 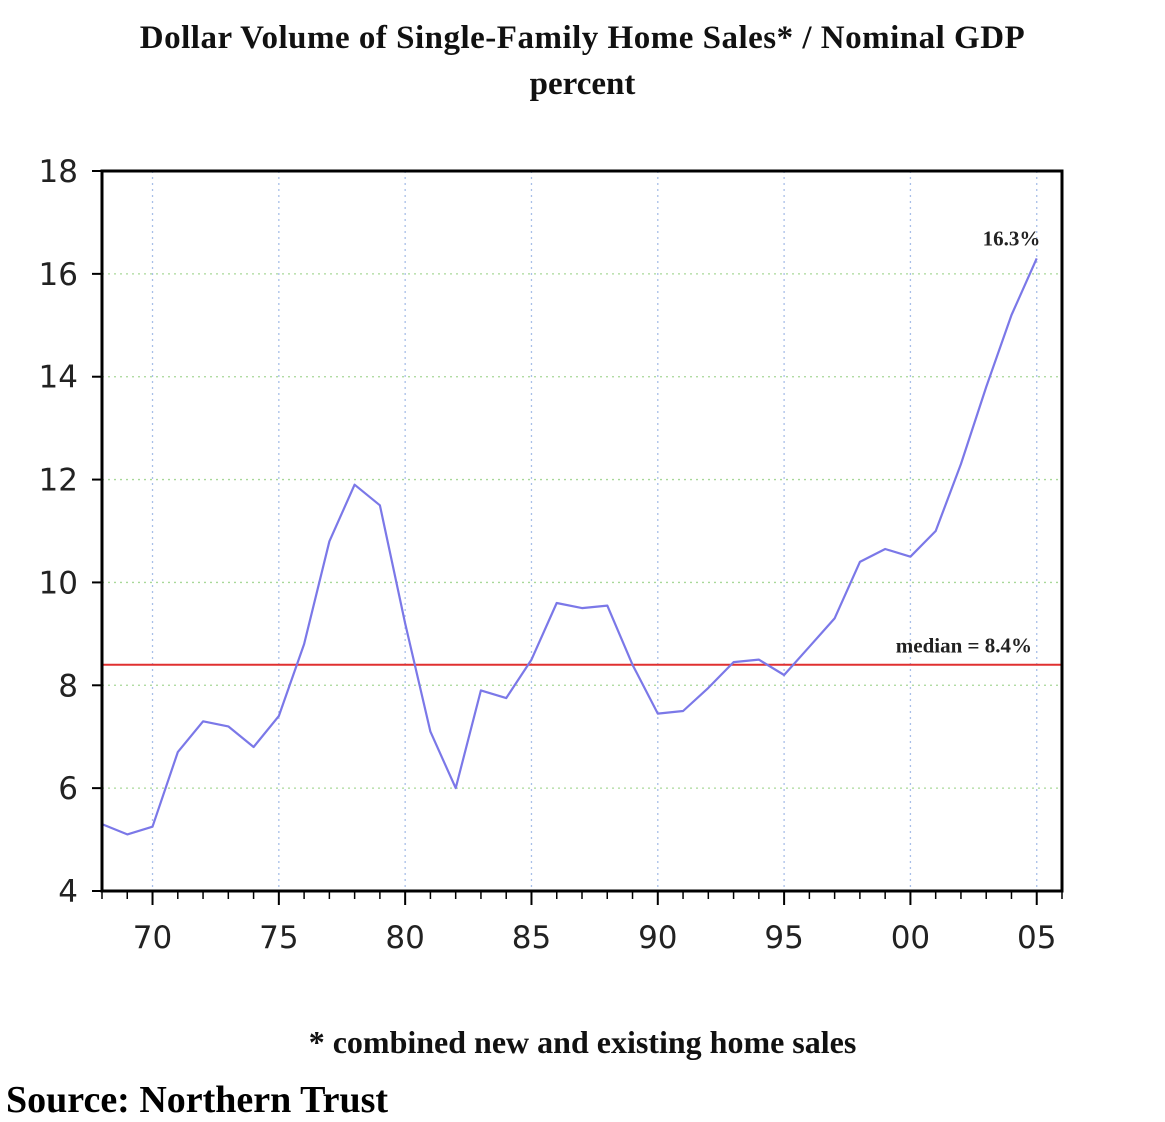 I want to click on x-tick-label: 05, so click(x=1036, y=938).